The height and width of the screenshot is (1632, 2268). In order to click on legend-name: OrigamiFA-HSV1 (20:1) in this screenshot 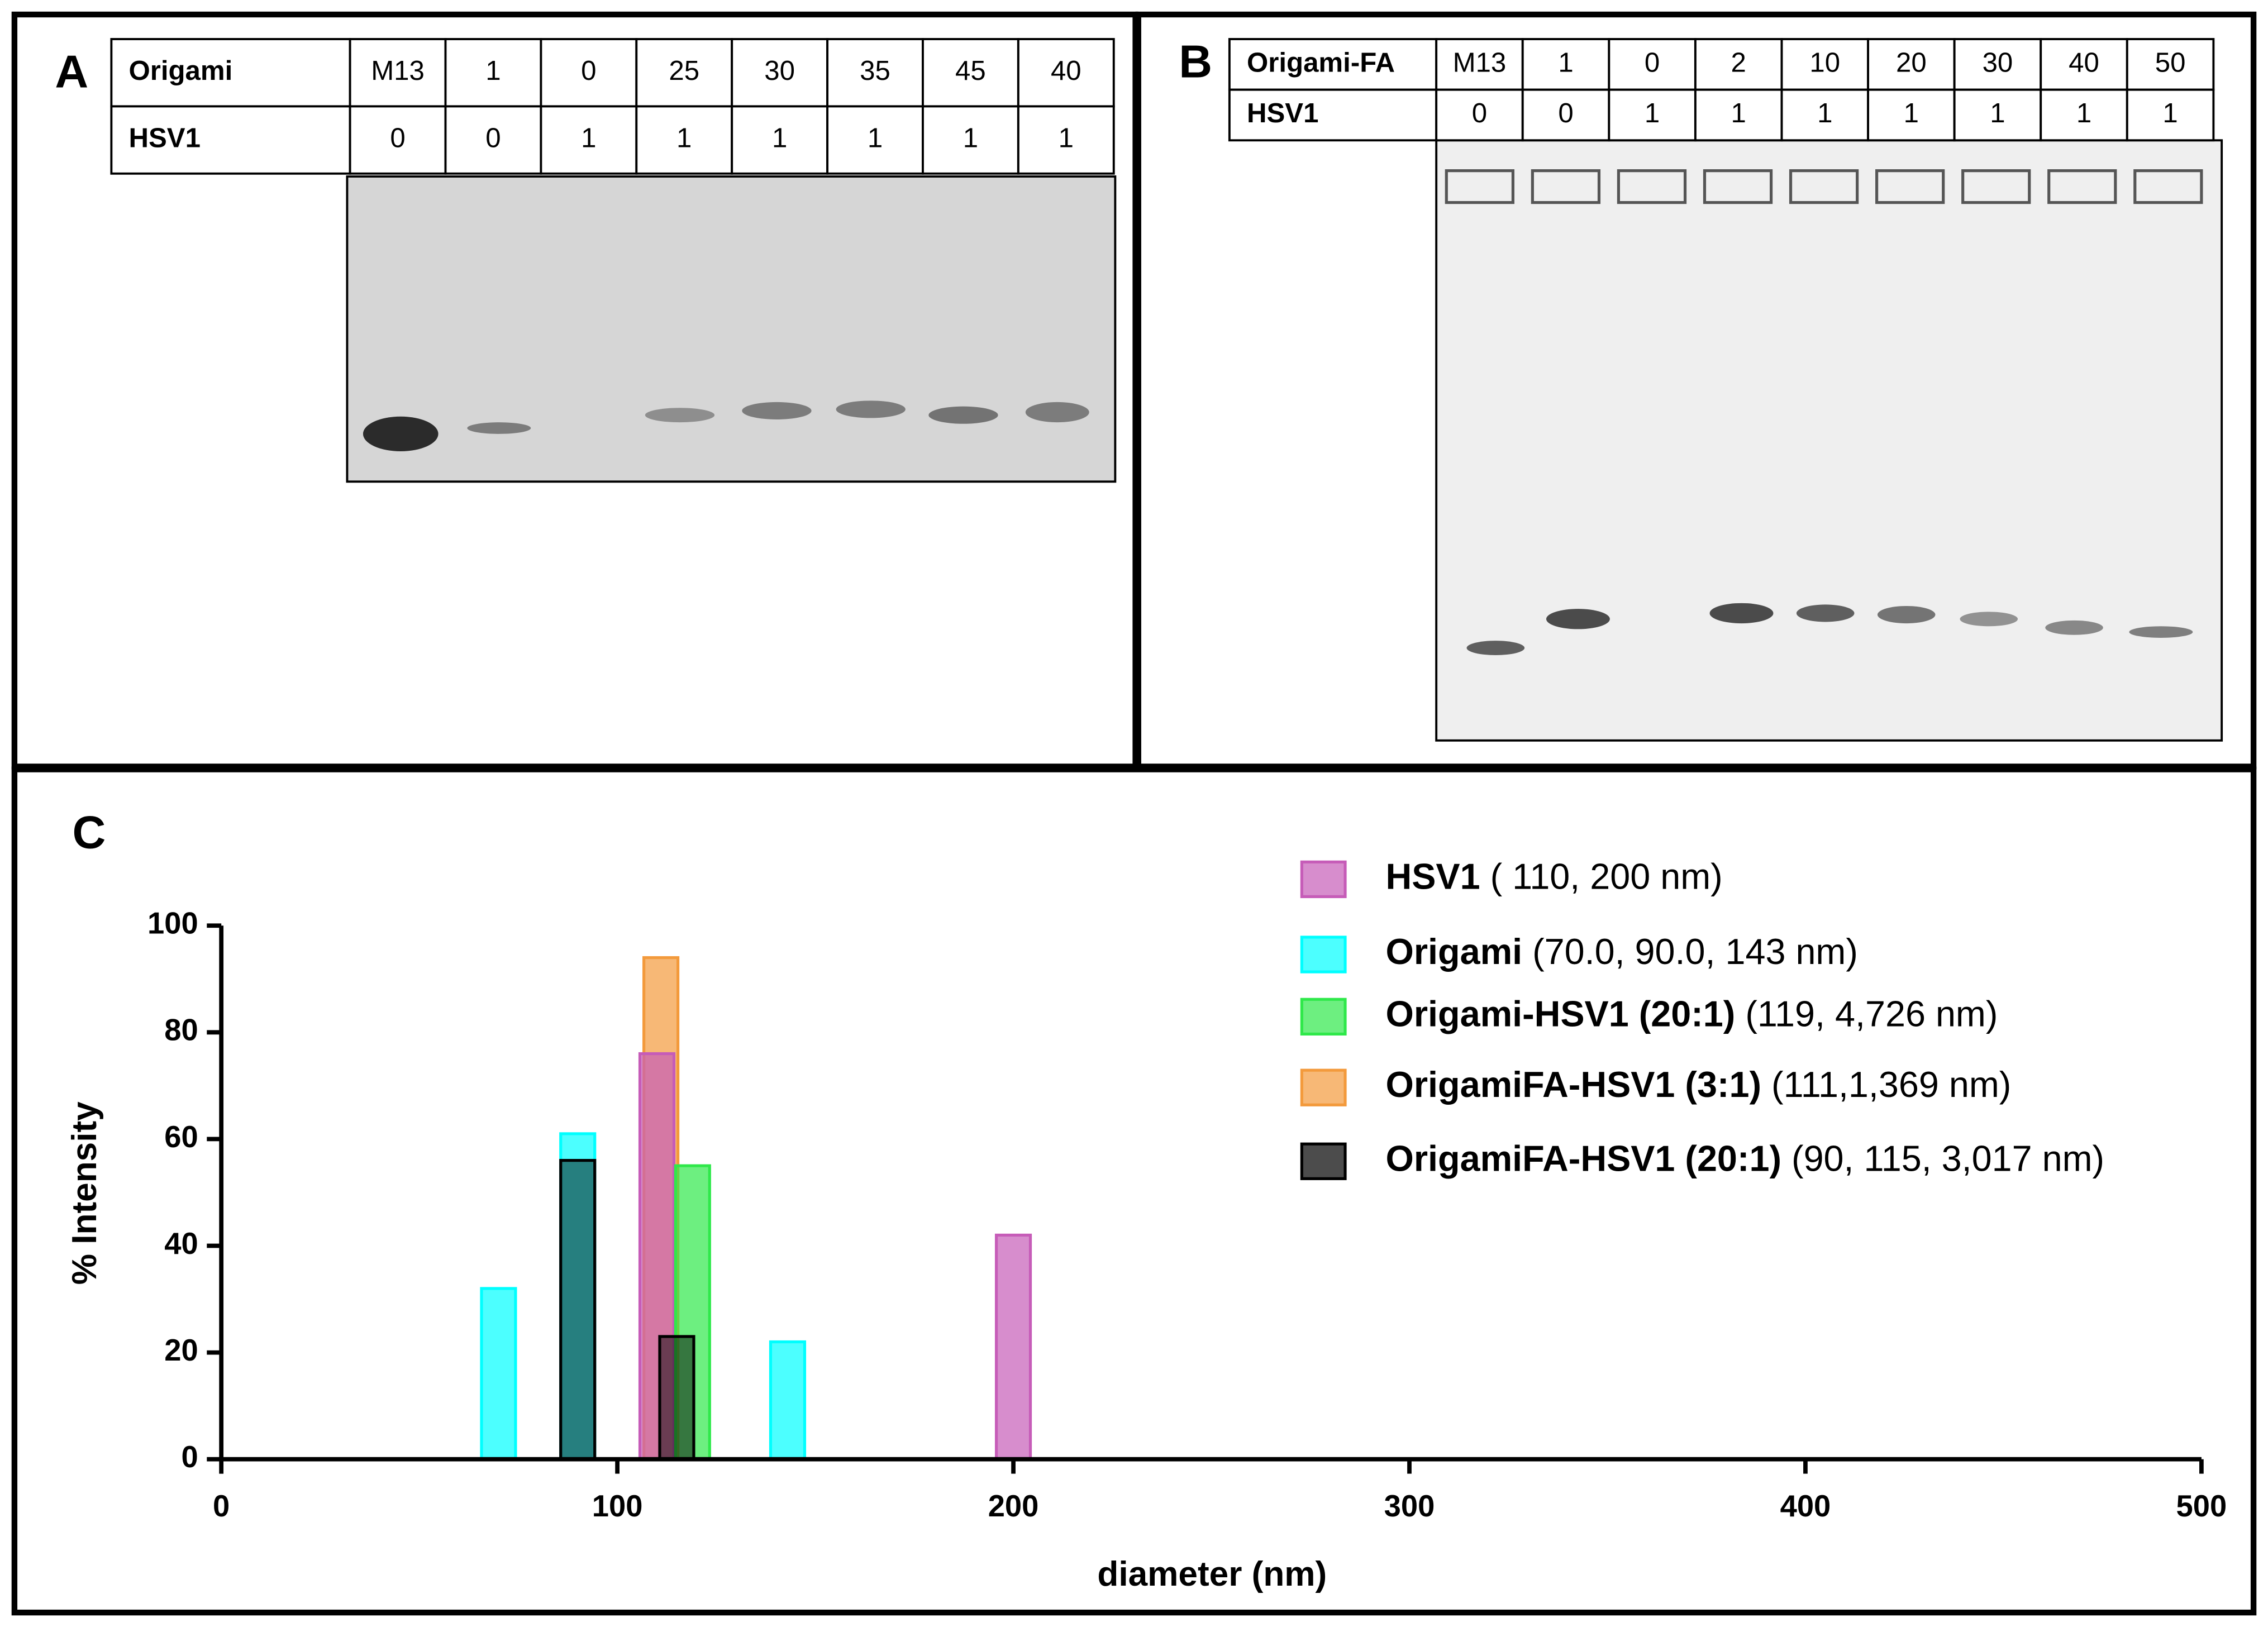, I will do `click(1584, 1158)`.